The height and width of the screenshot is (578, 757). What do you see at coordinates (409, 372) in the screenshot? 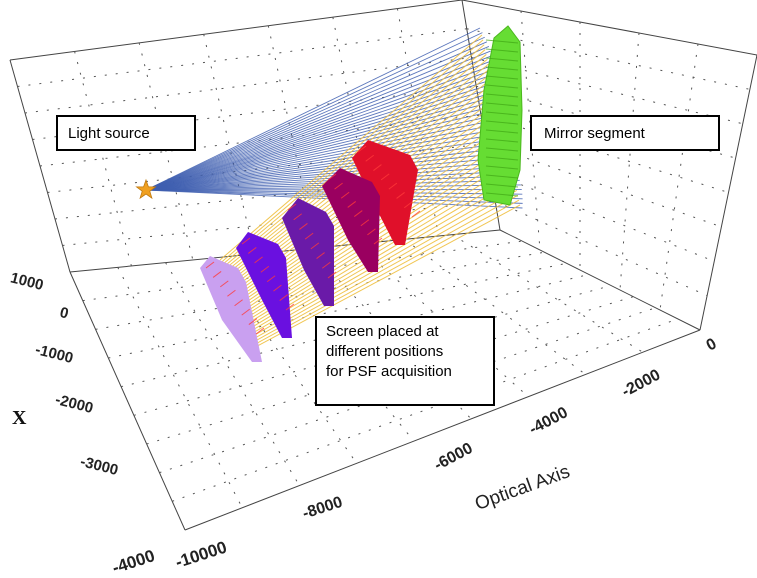
I see `screen-callout-line-3: for PSF acquisition` at bounding box center [409, 372].